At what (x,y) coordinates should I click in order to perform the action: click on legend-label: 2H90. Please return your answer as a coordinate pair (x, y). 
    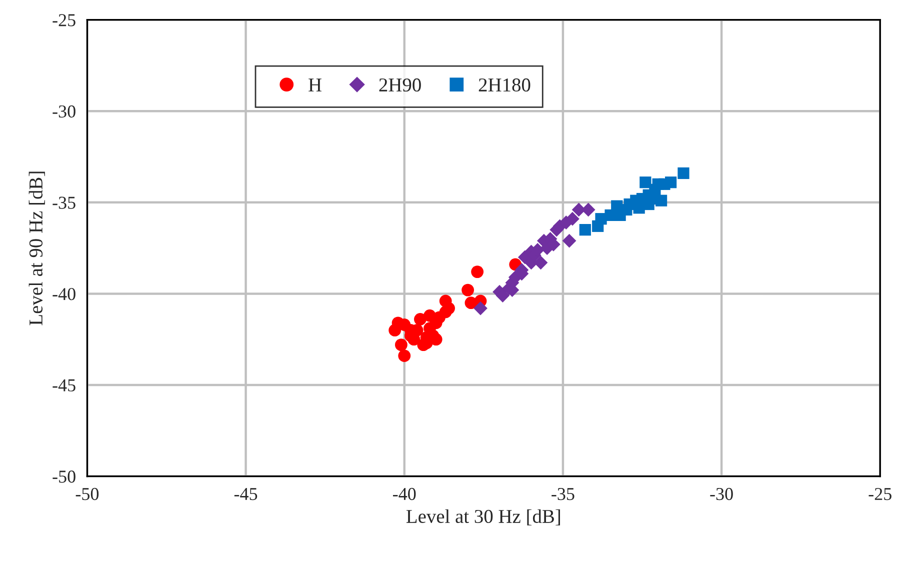
    Looking at the image, I should click on (400, 85).